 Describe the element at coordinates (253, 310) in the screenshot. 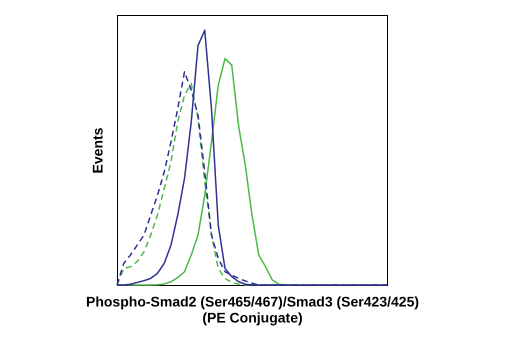

I see `x-axis-title: Phospho-Smad2 (Ser465/467)/Smad3 (Ser423/425) (PE Conjugate)` at that location.